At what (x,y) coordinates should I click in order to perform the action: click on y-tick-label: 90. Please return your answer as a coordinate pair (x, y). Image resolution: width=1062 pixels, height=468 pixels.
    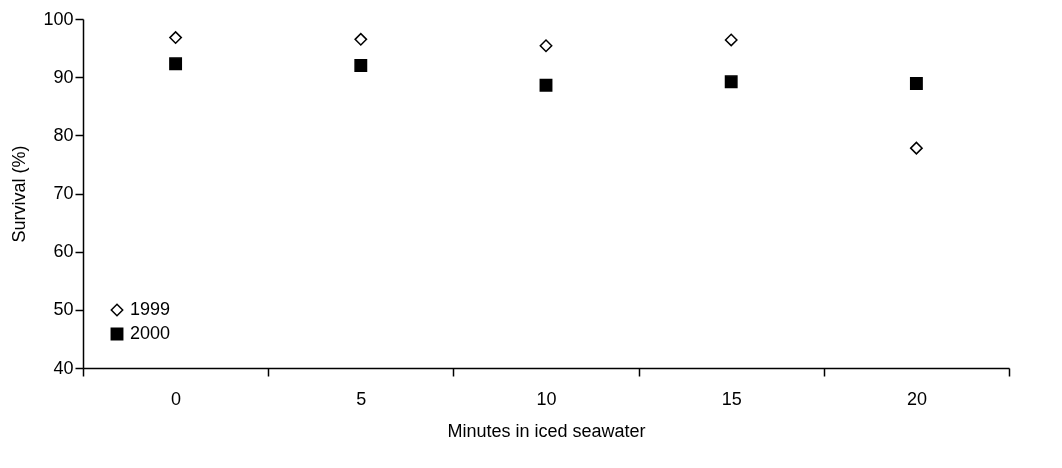
    Looking at the image, I should click on (63, 76).